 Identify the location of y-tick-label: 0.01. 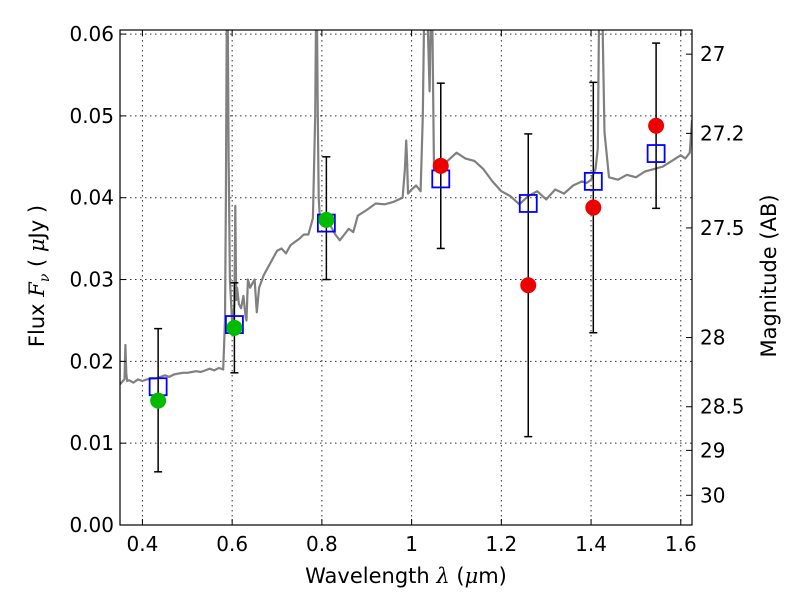
(91, 443).